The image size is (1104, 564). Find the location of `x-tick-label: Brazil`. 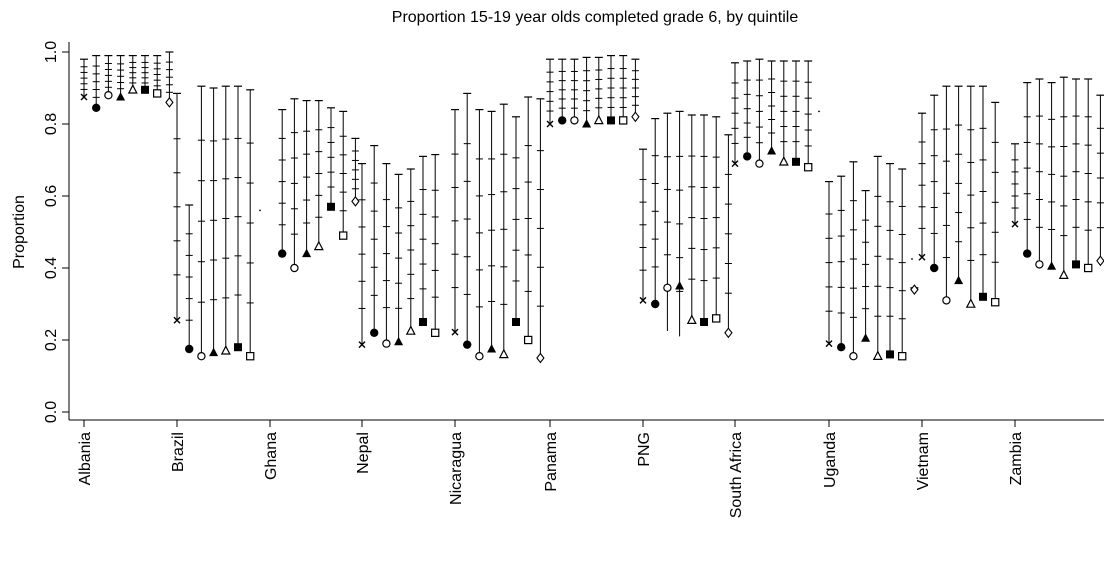

x-tick-label: Brazil is located at coordinates (178, 452).